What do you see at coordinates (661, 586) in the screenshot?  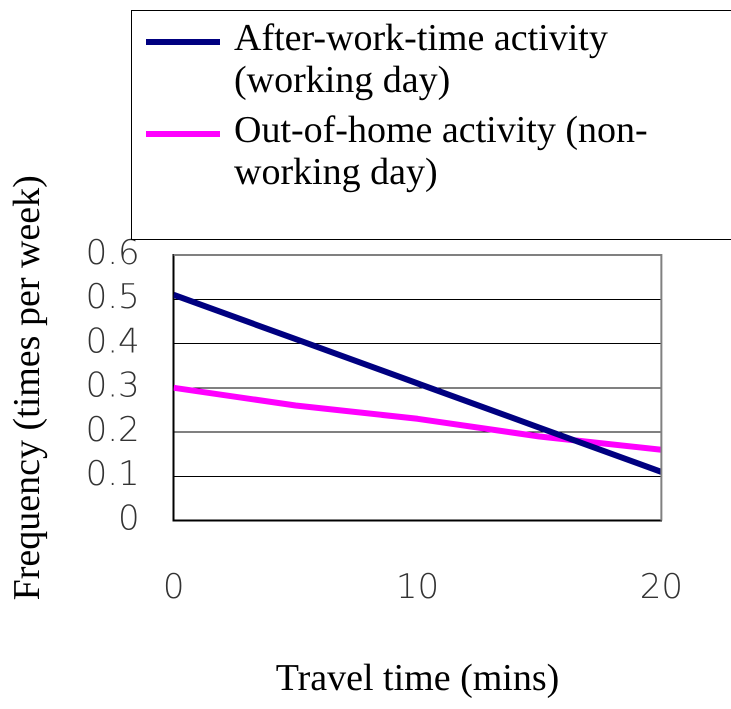 I see `x-tick-label: 20` at bounding box center [661, 586].